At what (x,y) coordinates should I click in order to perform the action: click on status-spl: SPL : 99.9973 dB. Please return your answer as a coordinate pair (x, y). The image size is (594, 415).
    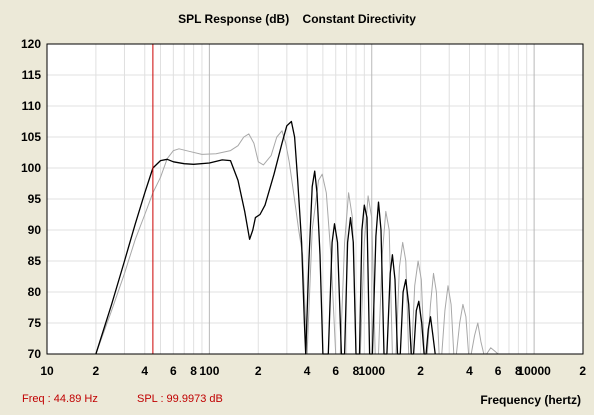
    Looking at the image, I should click on (180, 399).